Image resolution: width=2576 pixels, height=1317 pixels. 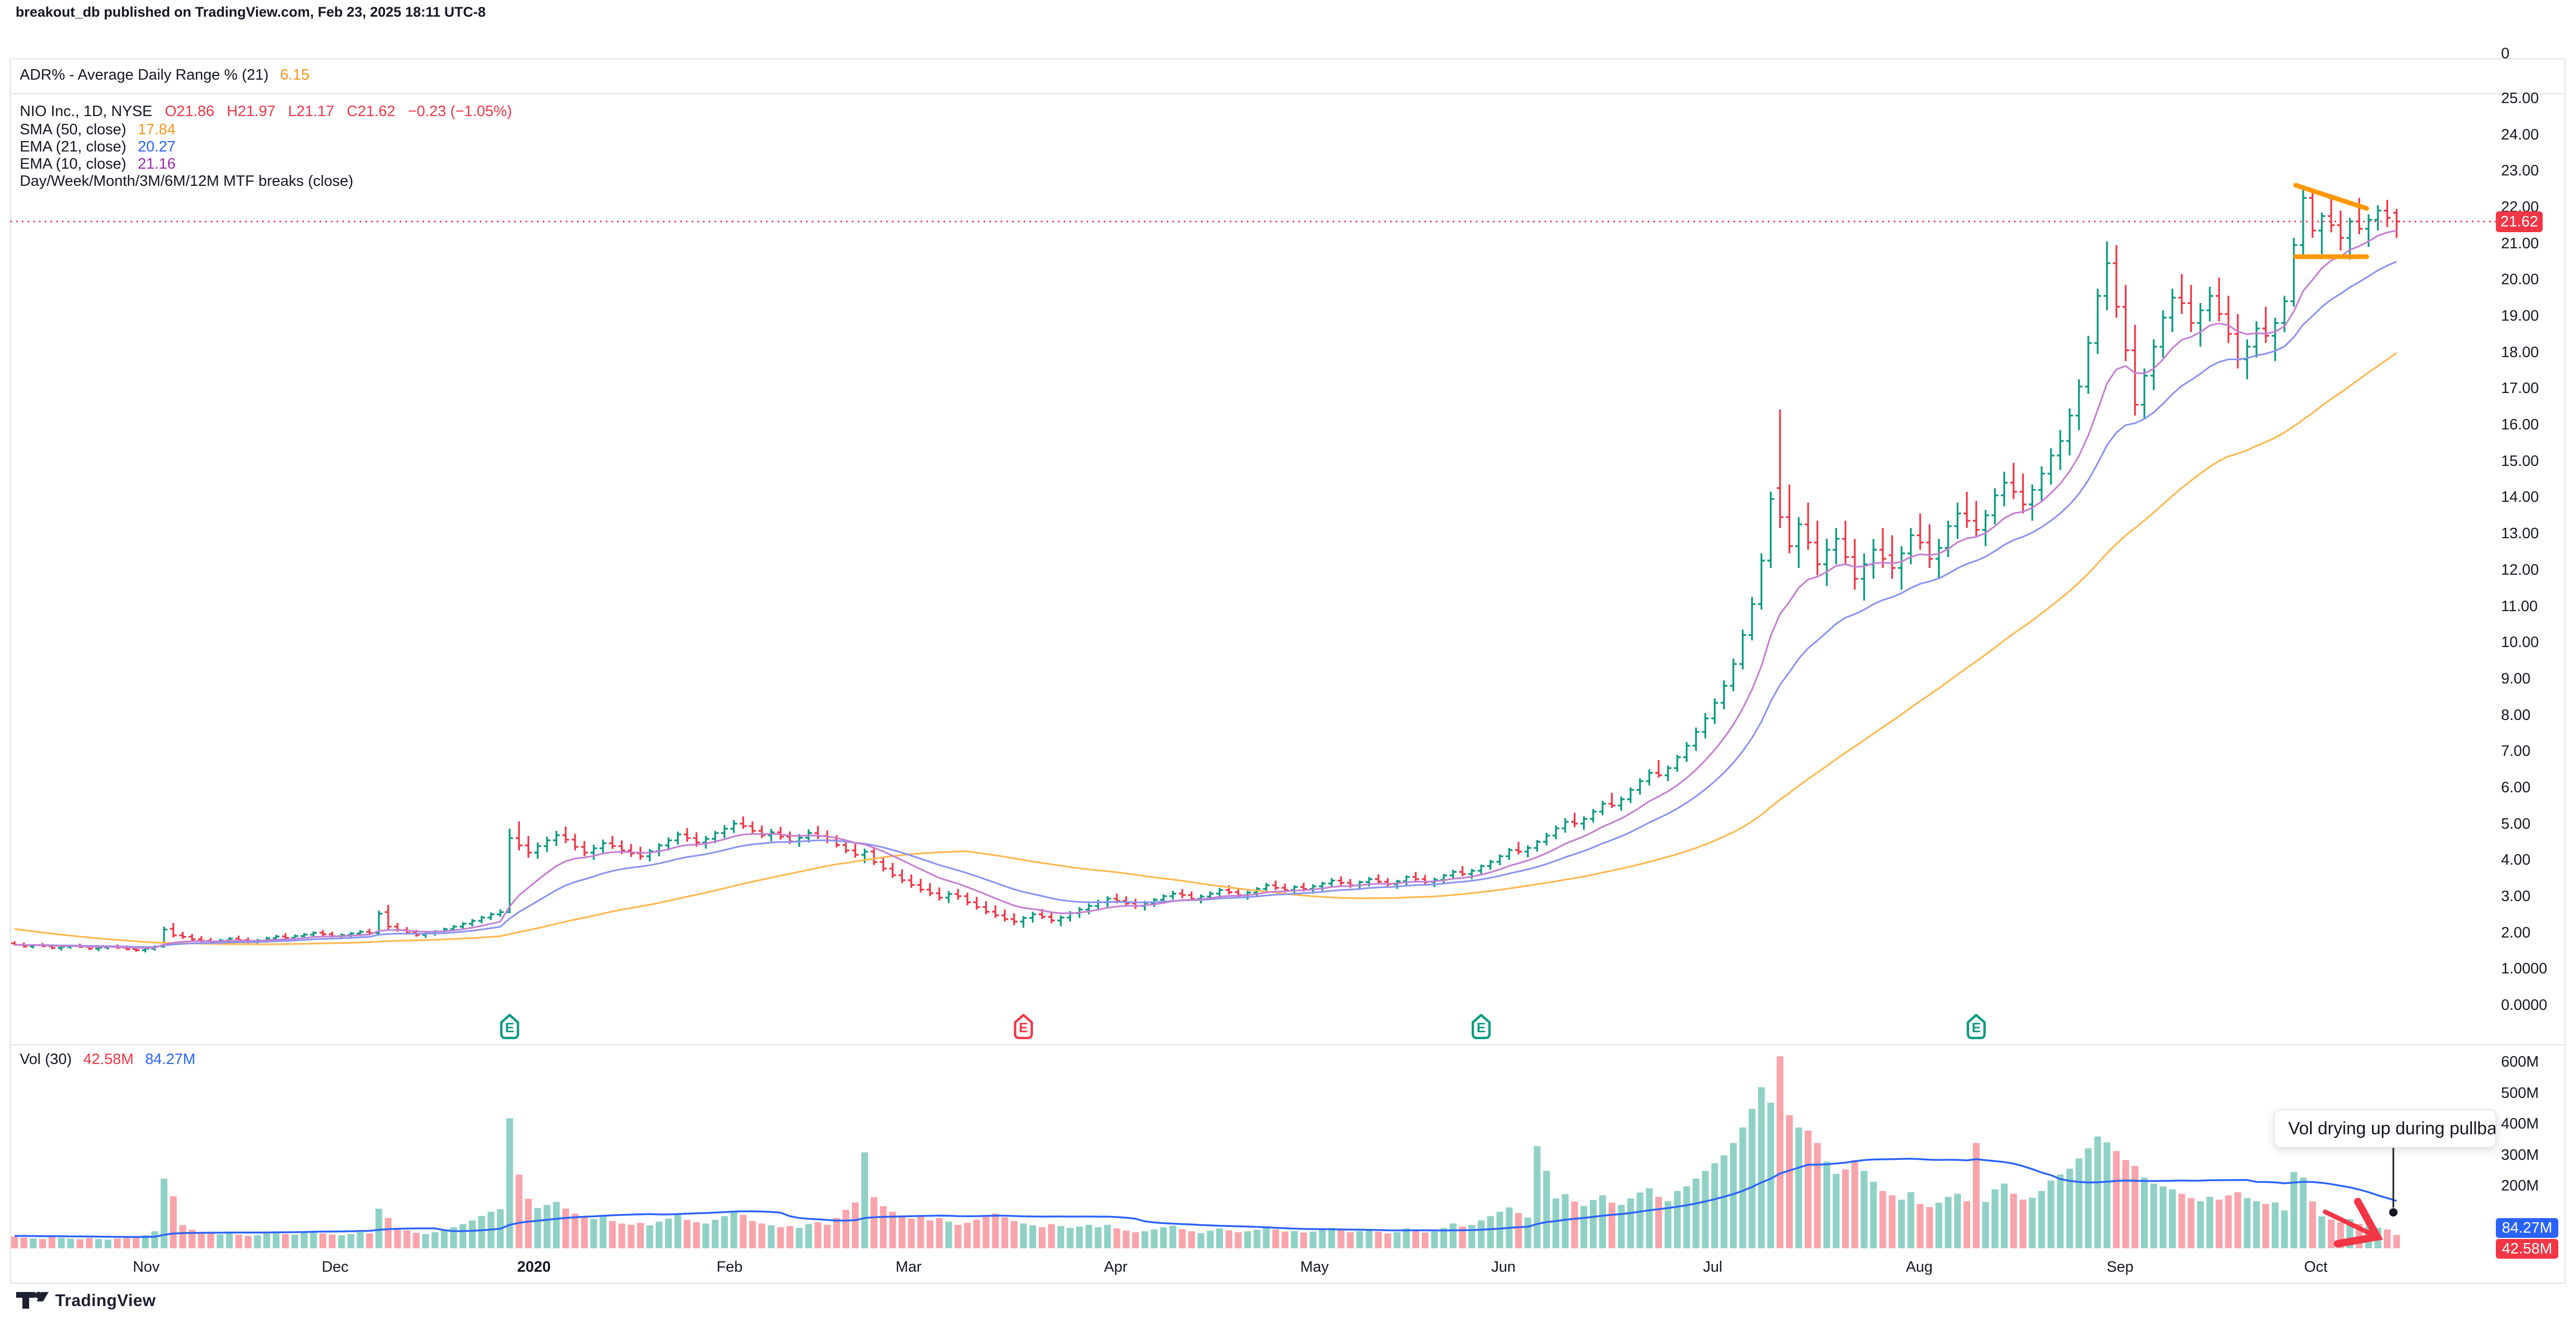 What do you see at coordinates (10, 671) in the screenshot?
I see `chart-left-border` at bounding box center [10, 671].